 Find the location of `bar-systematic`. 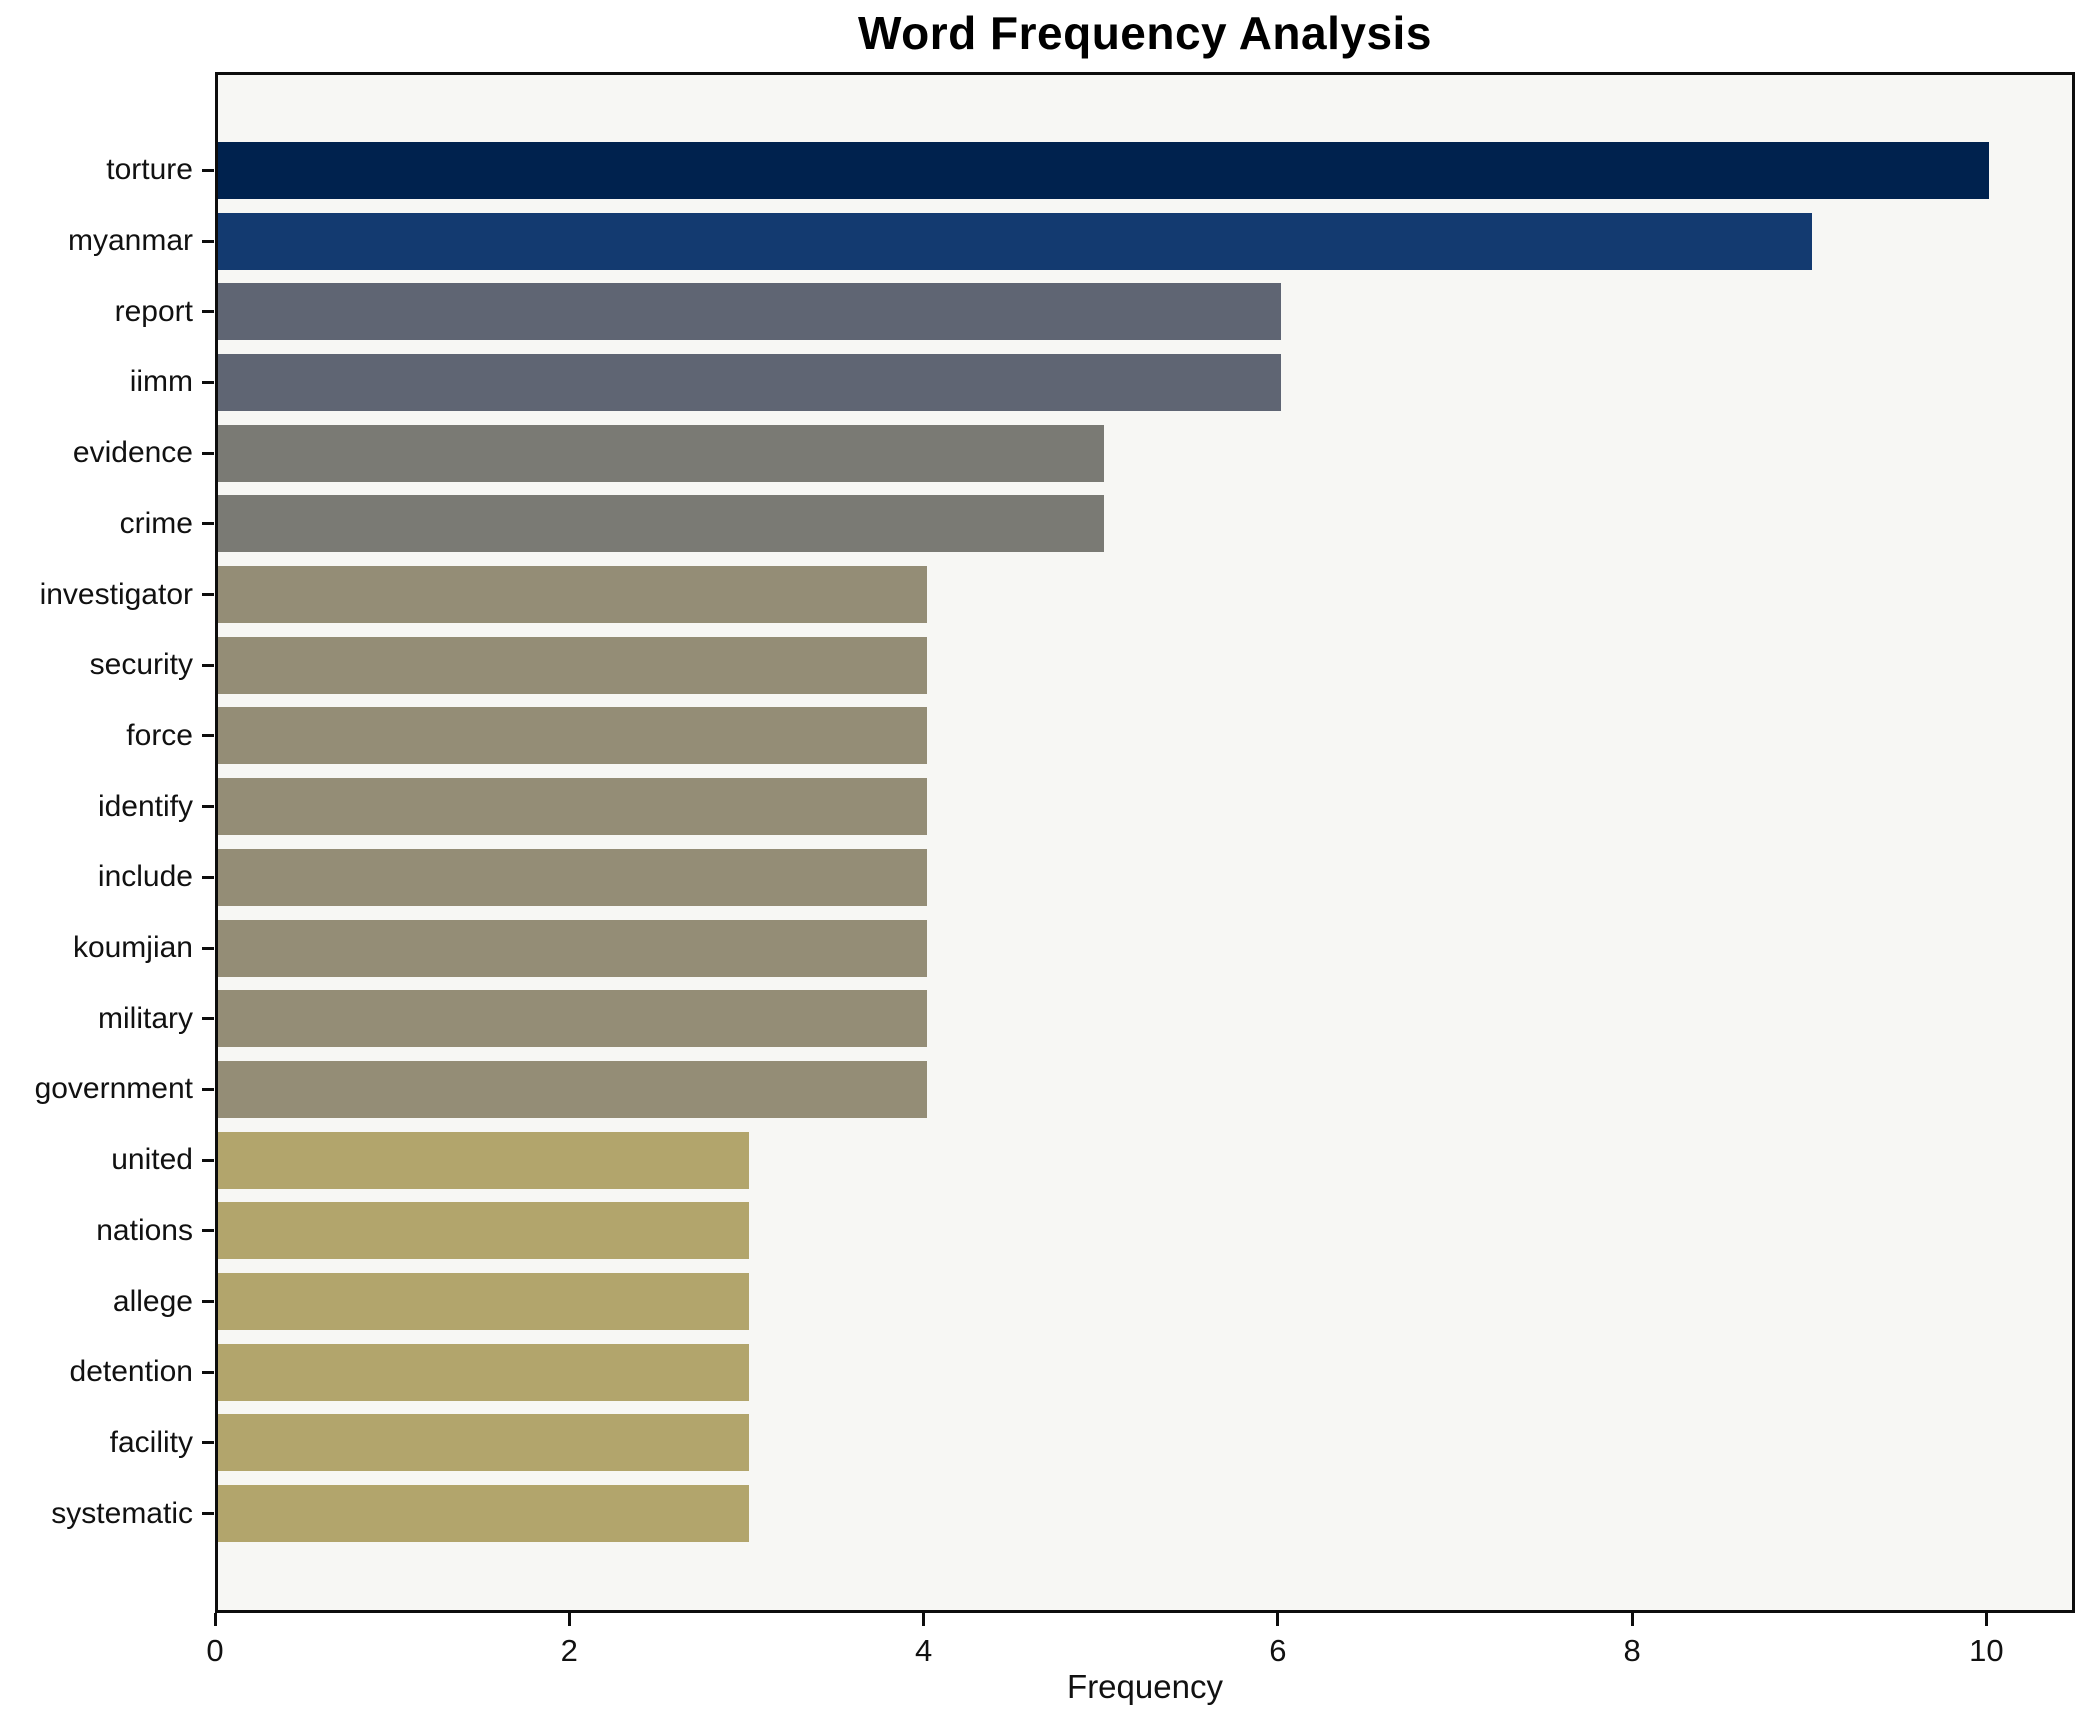

bar-systematic is located at coordinates (484, 1514).